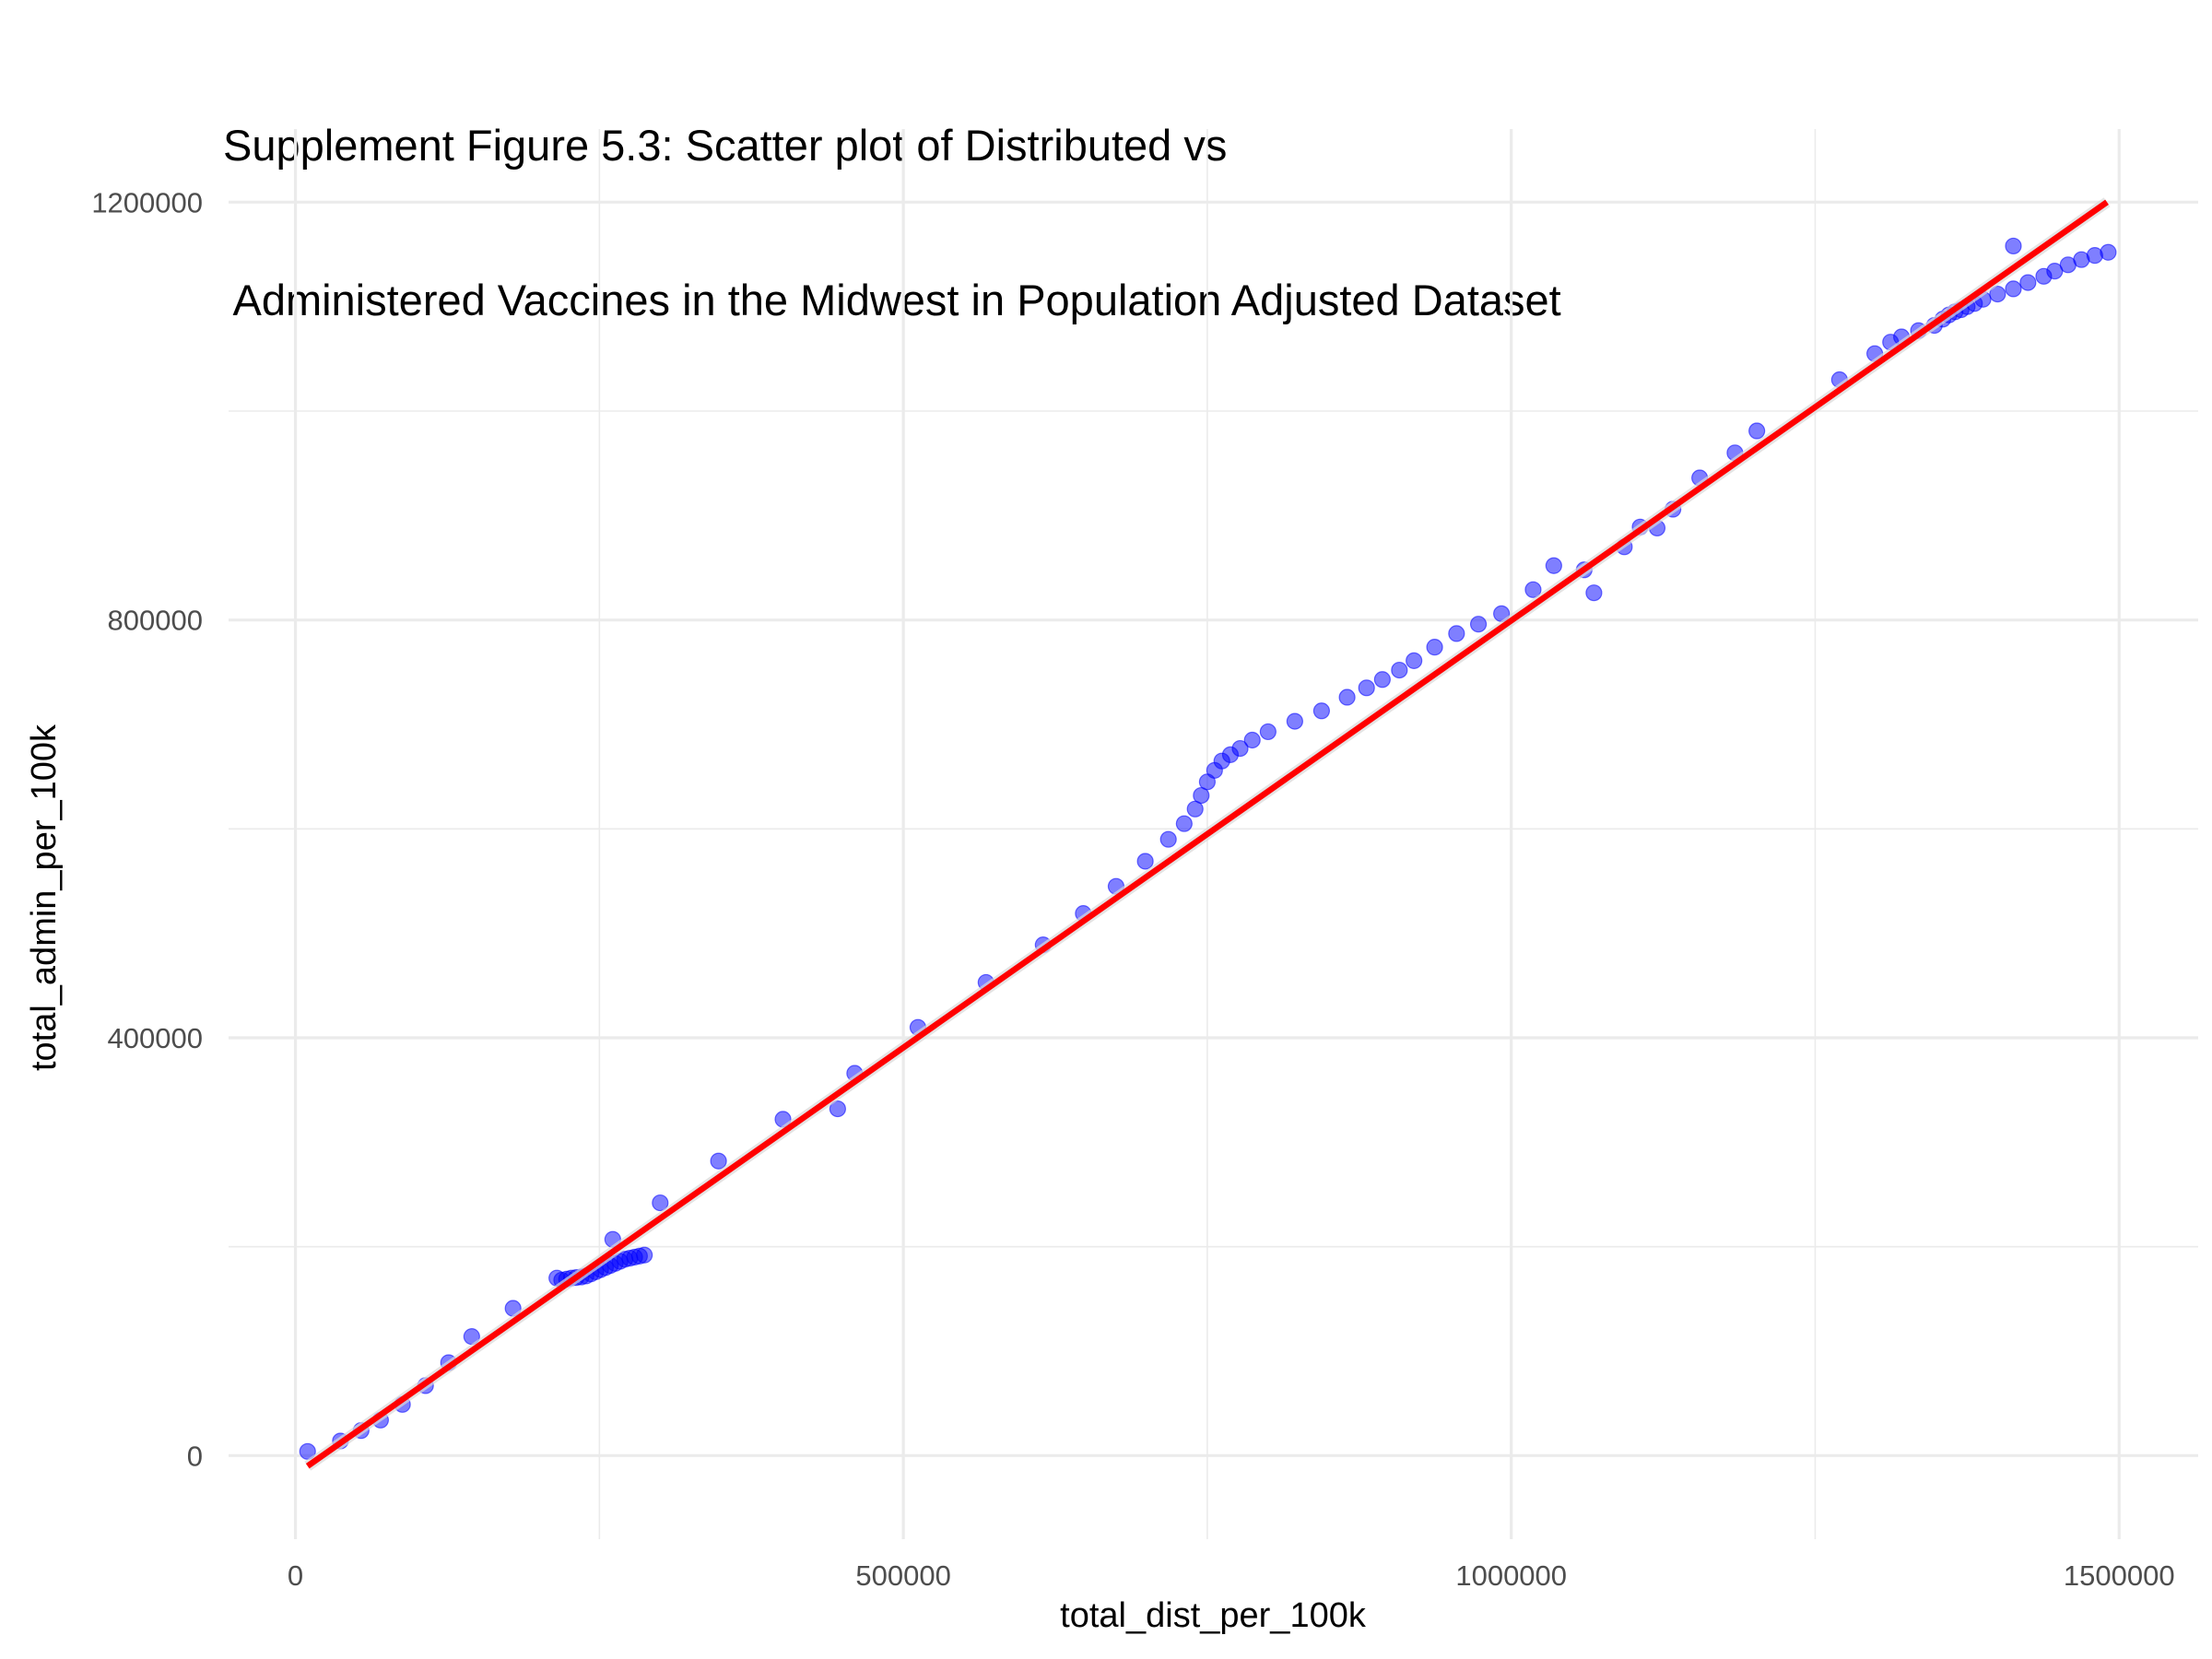 The image size is (2212, 1659). Describe the element at coordinates (295, 1575) in the screenshot. I see `x-tick-label: 0` at that location.